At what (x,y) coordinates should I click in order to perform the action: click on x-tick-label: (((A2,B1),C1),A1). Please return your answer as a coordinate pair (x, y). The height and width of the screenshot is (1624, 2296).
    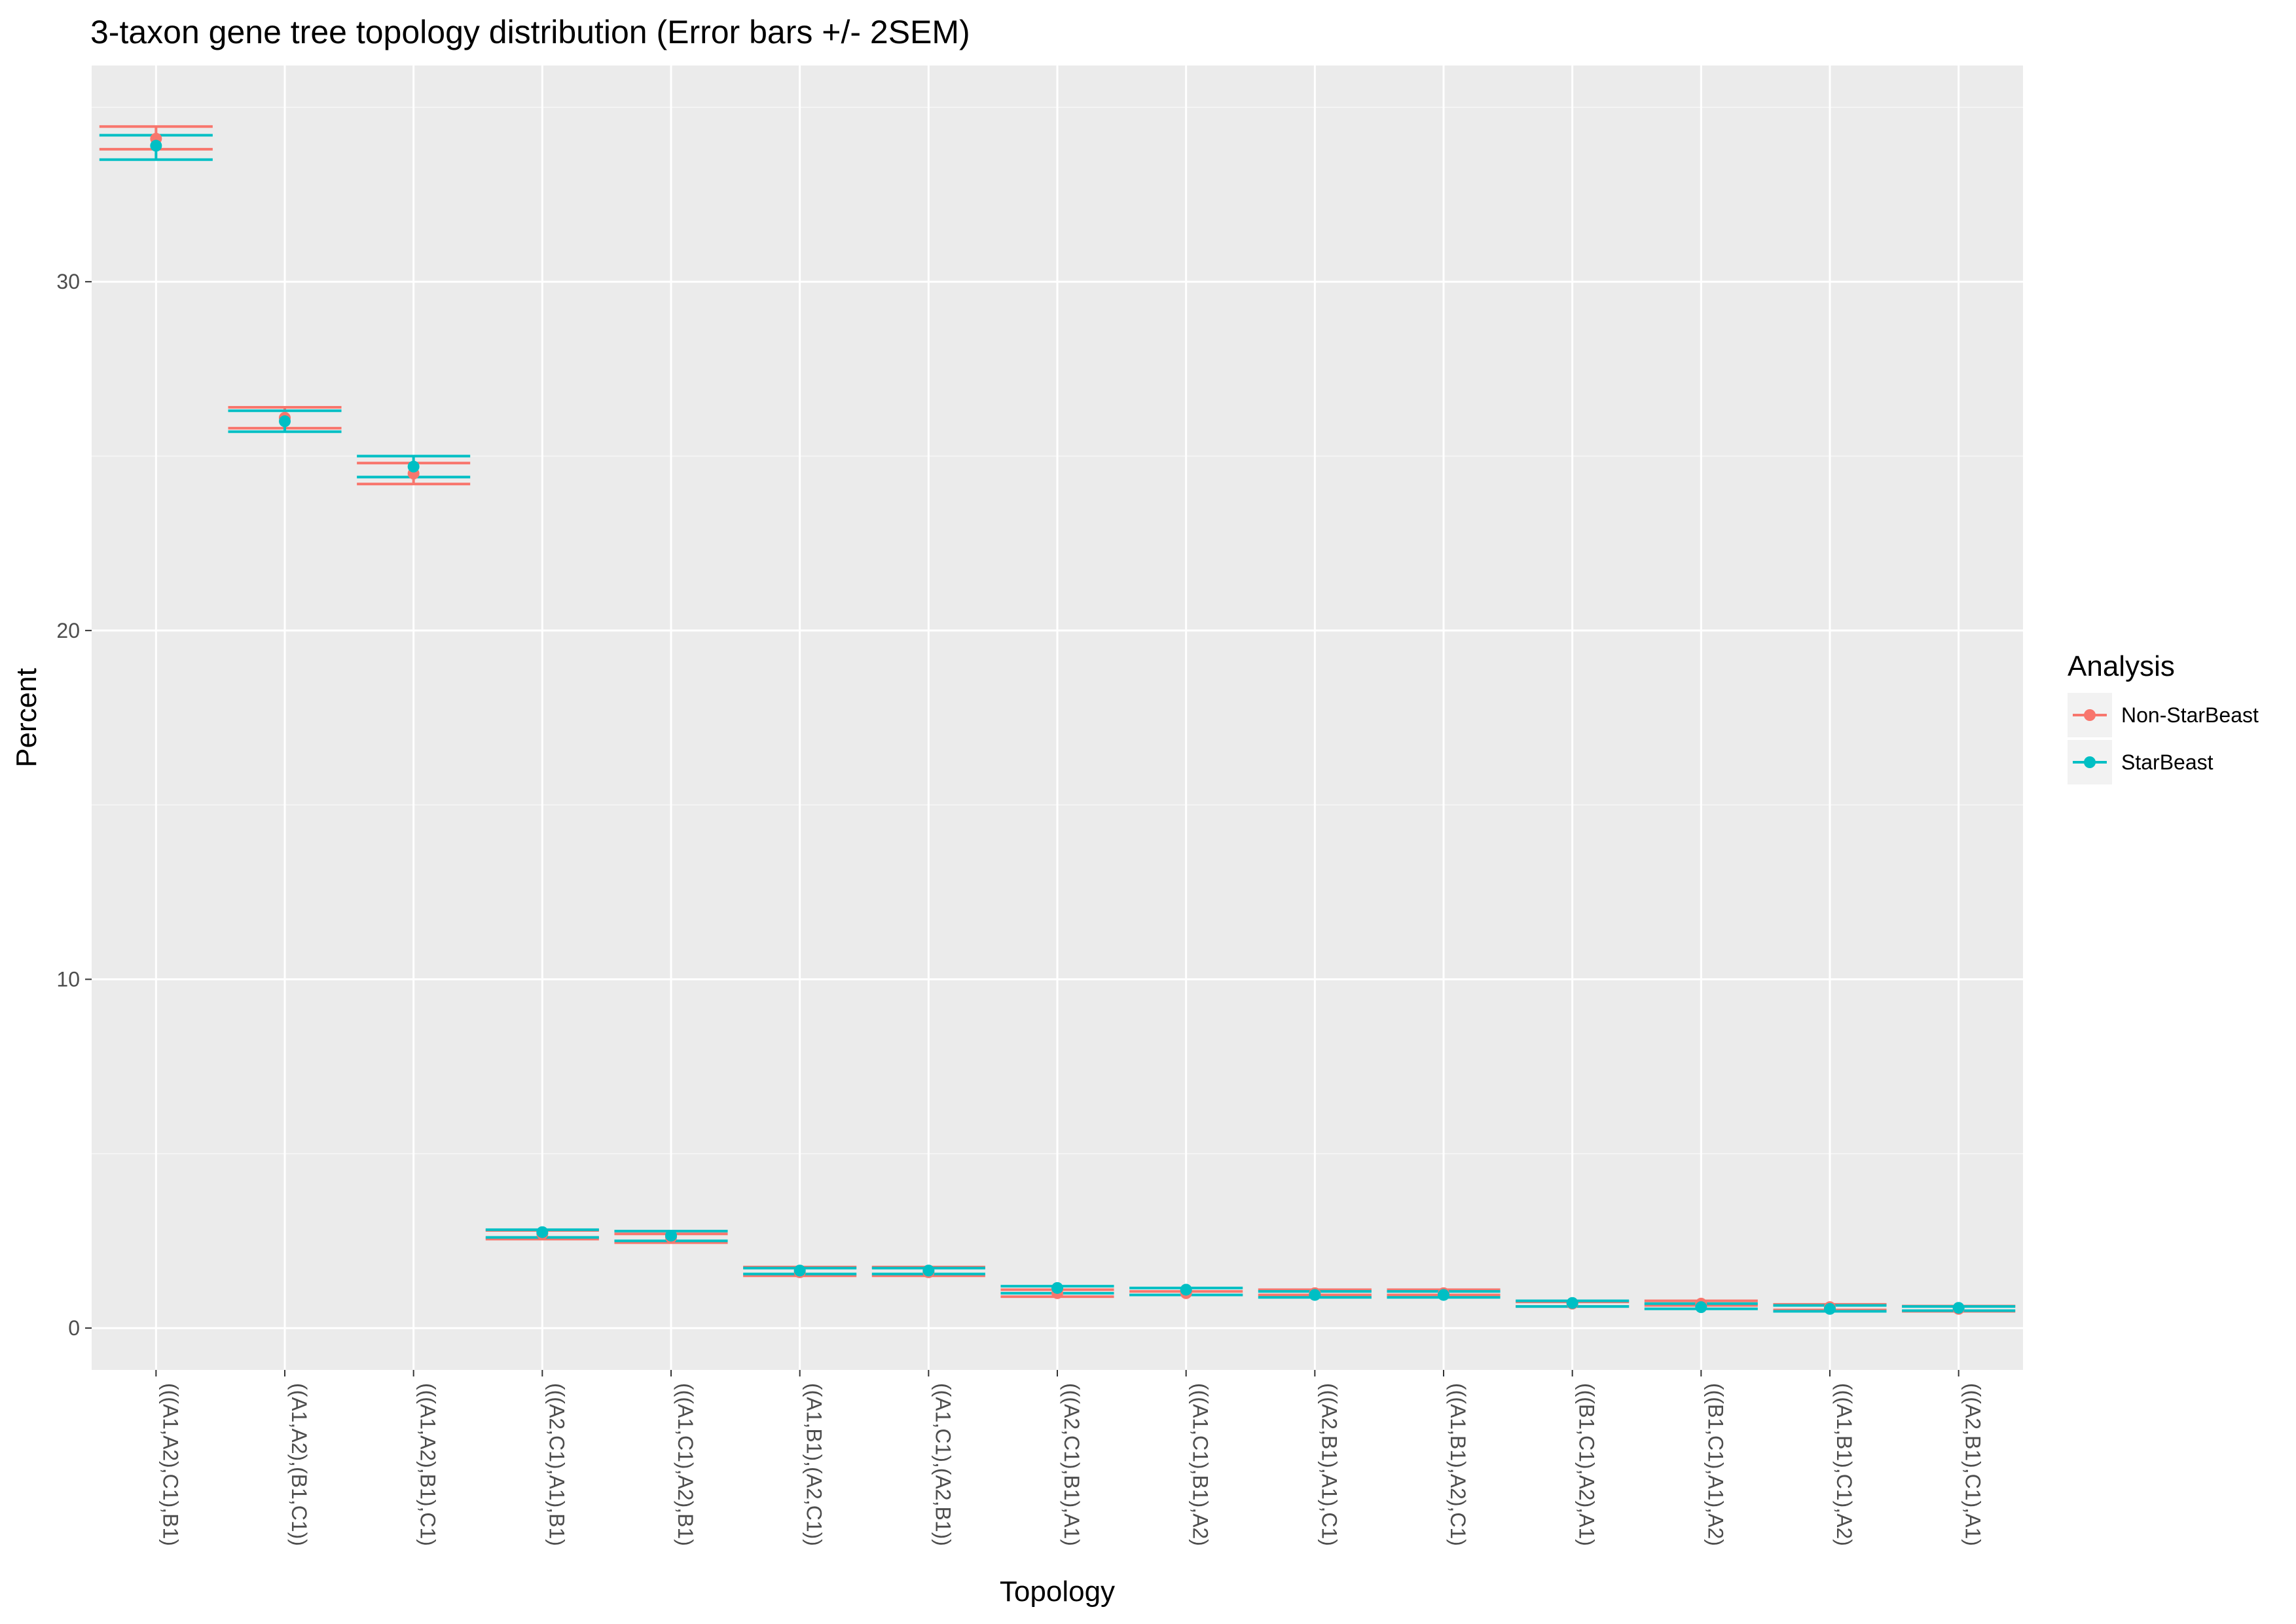
    Looking at the image, I should click on (1973, 1464).